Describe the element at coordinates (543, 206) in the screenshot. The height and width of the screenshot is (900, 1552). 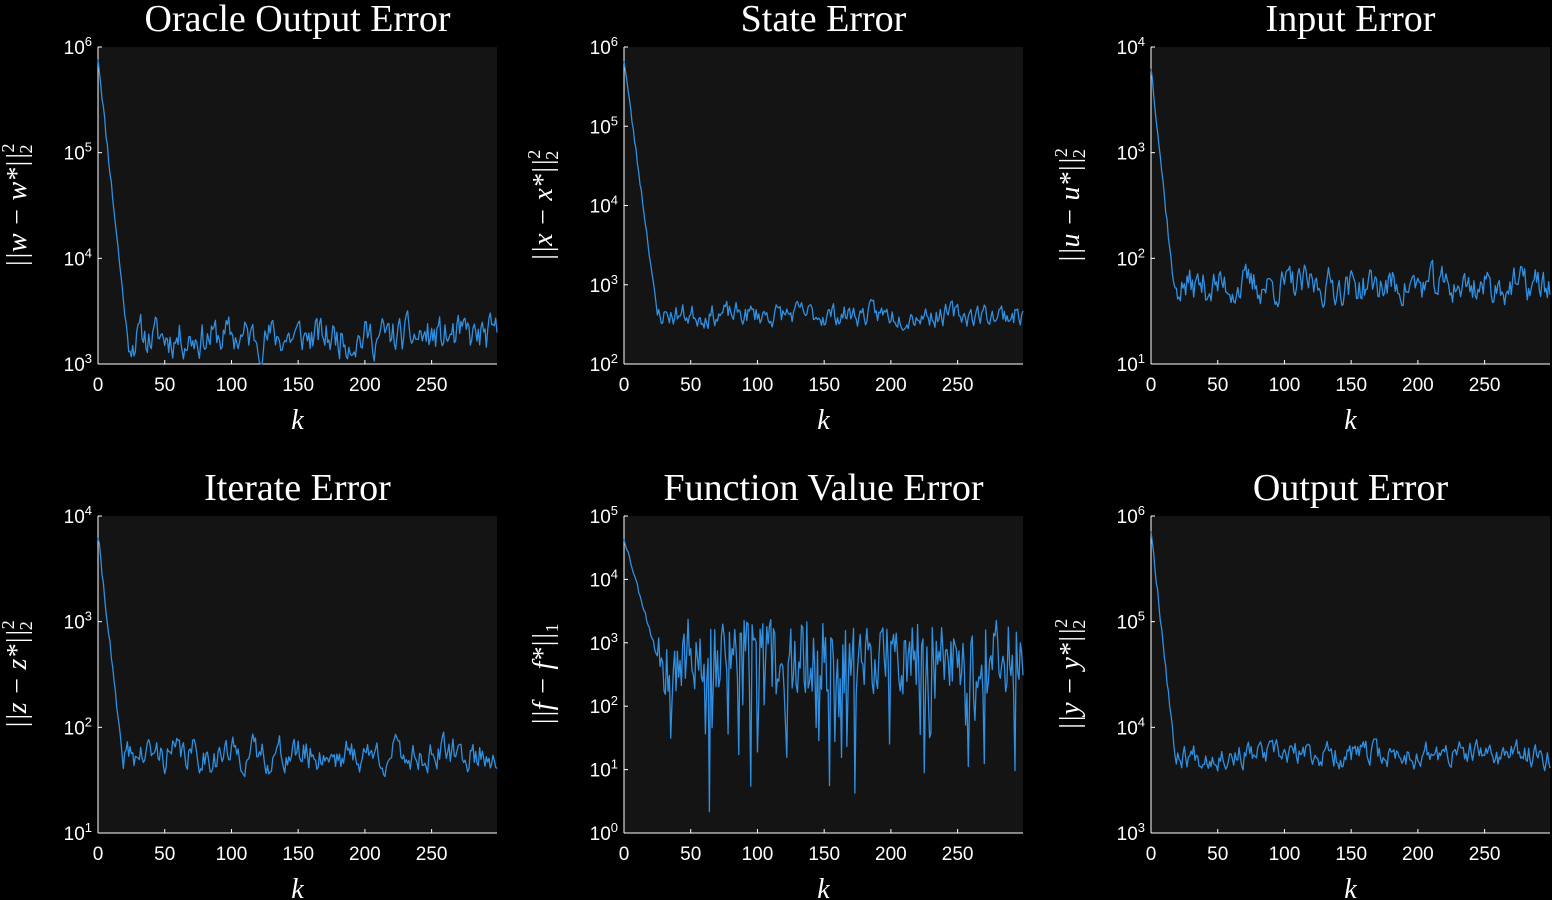
I see `y-axis-label: ||x − x*||22` at that location.